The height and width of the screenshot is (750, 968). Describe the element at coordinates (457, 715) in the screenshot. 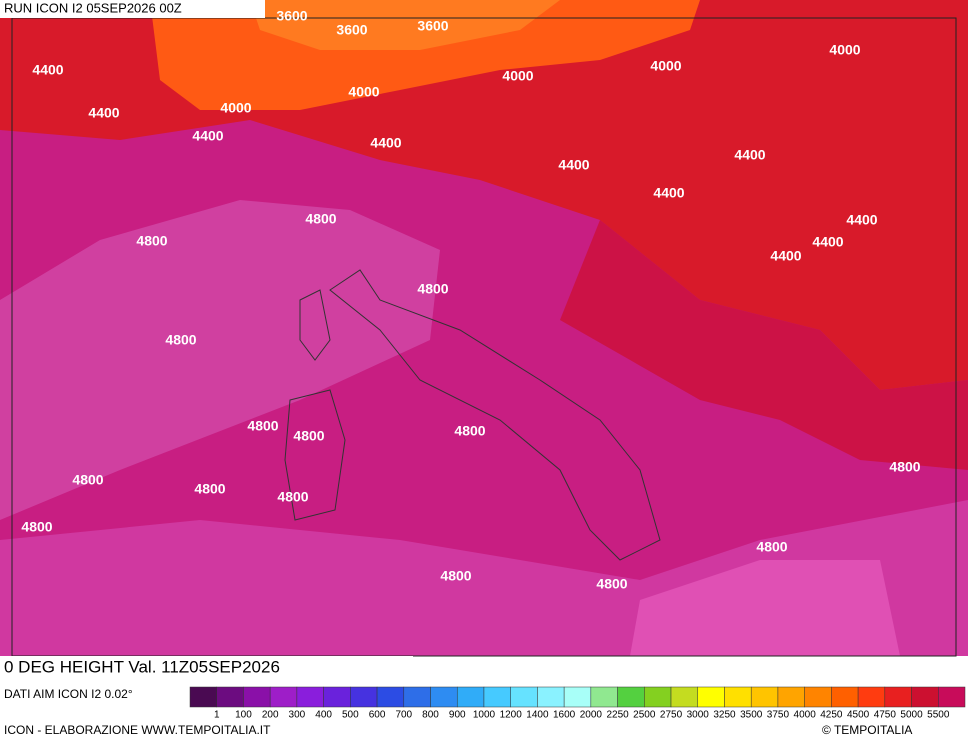

I see `legend-label: 900` at that location.